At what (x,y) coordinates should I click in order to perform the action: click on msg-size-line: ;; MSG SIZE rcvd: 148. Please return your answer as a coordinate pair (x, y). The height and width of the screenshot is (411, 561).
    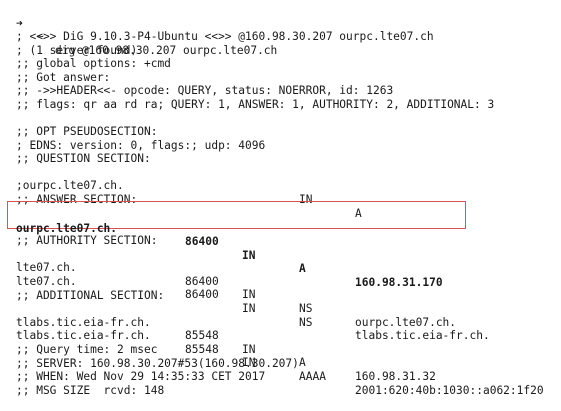
    Looking at the image, I should click on (90, 390).